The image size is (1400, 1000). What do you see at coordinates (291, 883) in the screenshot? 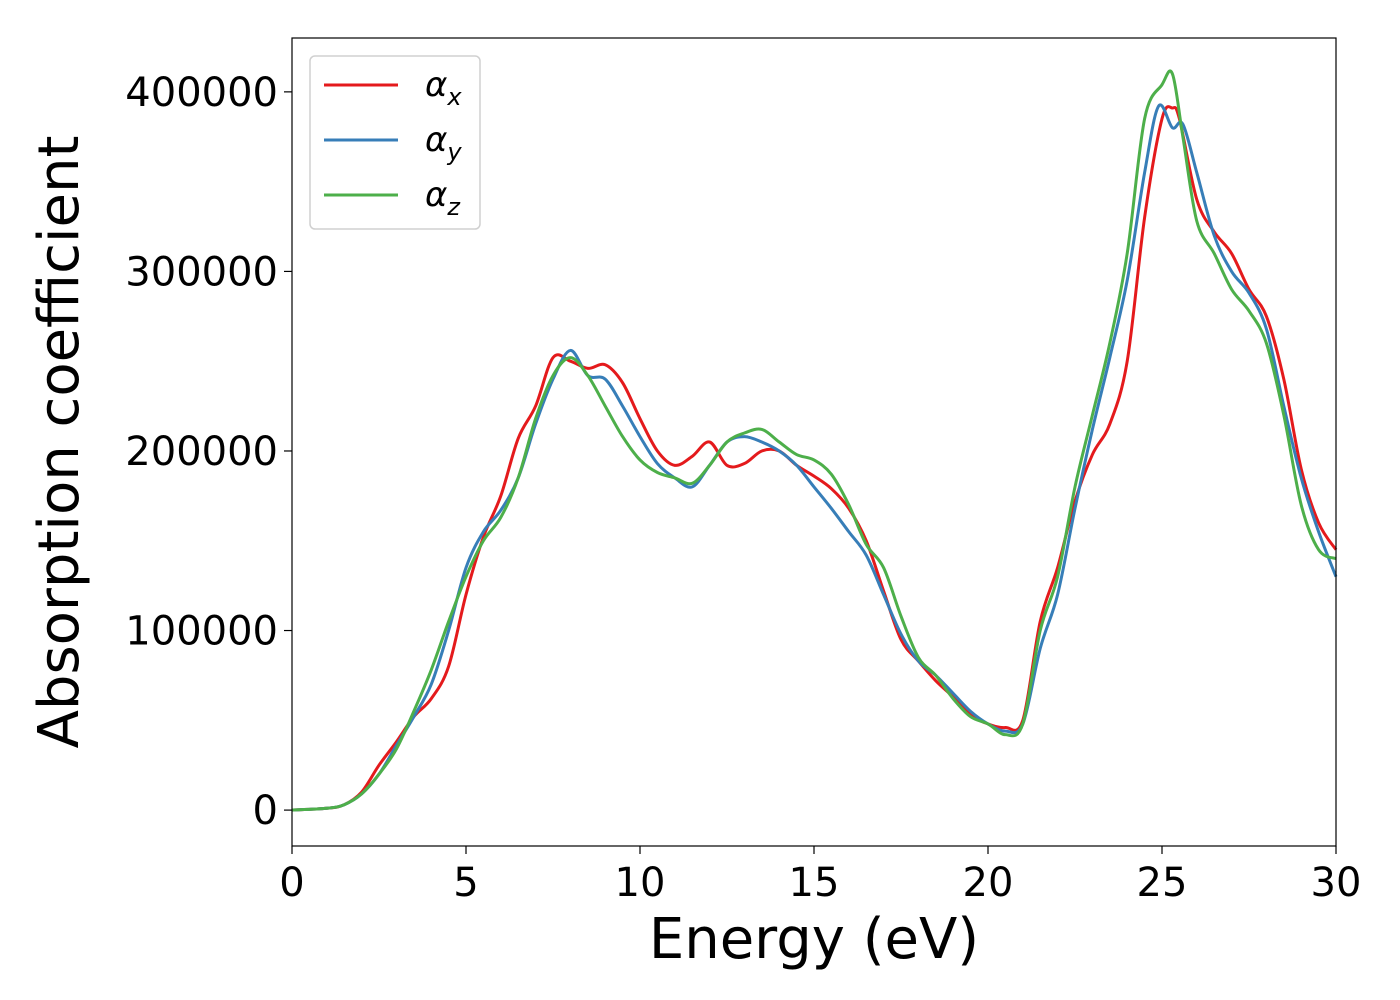
I see `x-tick-label: 0` at bounding box center [291, 883].